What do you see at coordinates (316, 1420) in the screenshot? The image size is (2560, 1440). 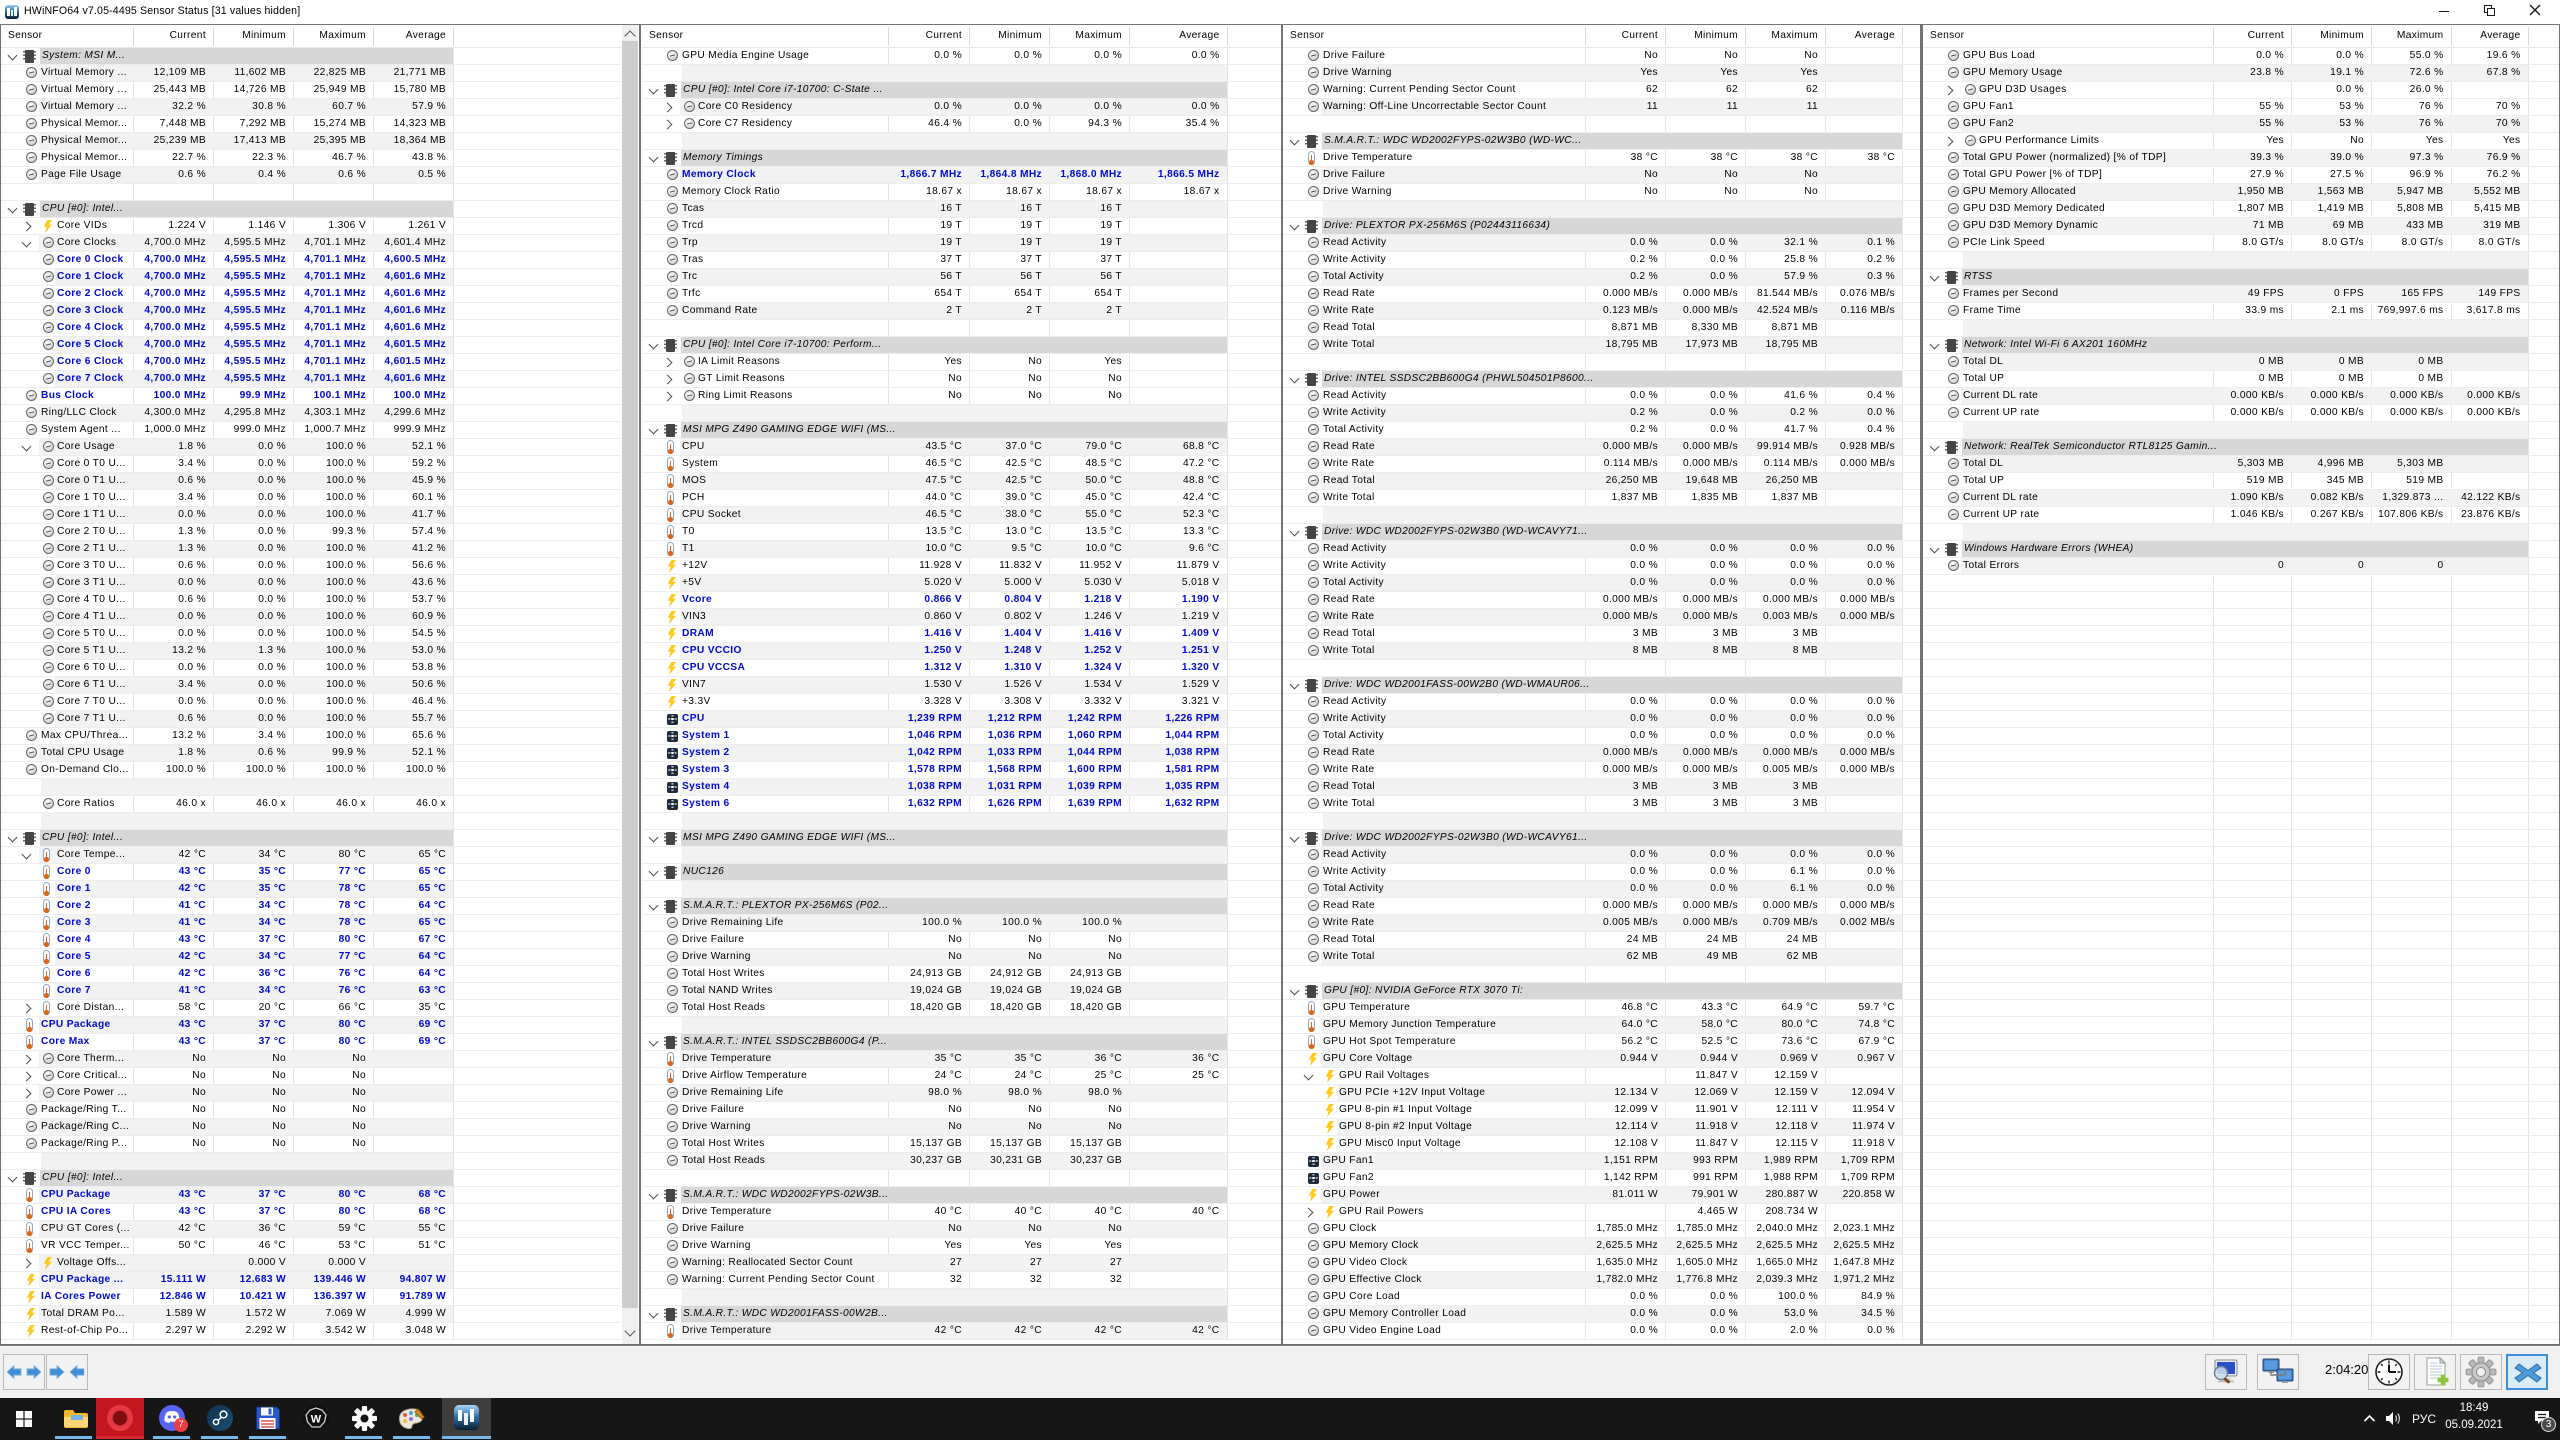 I see `svg-text: W` at bounding box center [316, 1420].